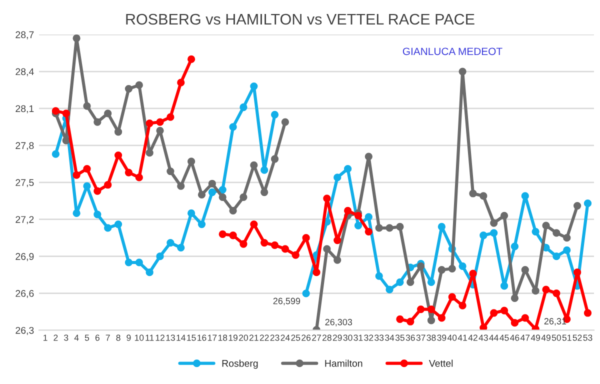 The image size is (600, 384). Describe the element at coordinates (66, 337) in the screenshot. I see `x-tick-label: 3` at that location.